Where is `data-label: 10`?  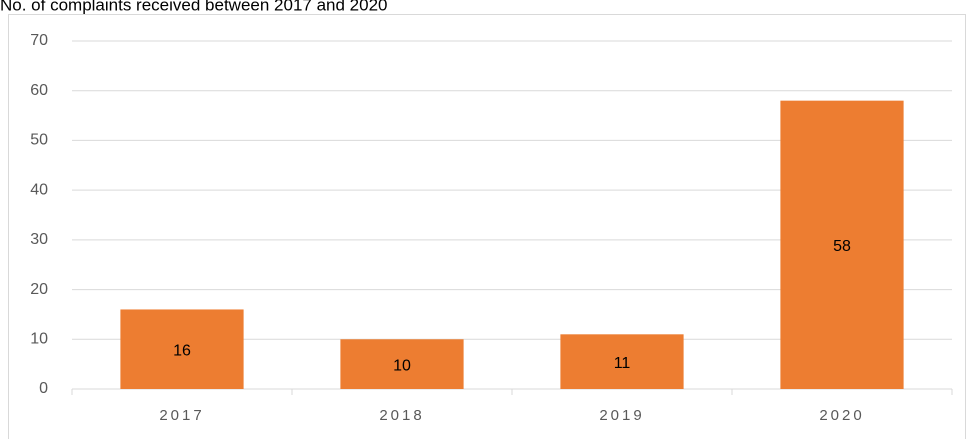
data-label: 10 is located at coordinates (402, 365).